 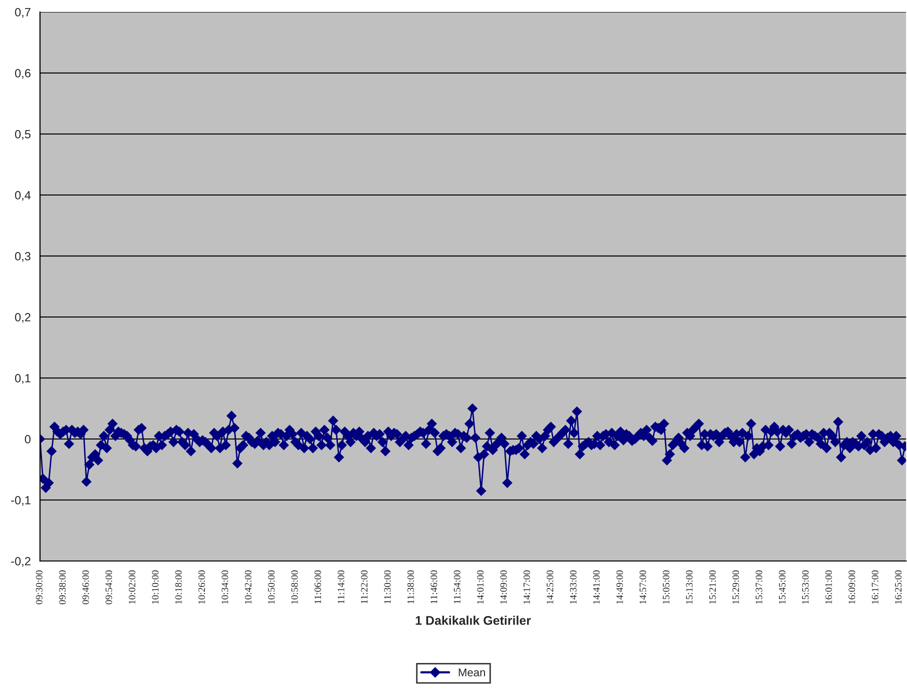 What do you see at coordinates (828, 587) in the screenshot?
I see `x-tick-label: 16:01:00` at bounding box center [828, 587].